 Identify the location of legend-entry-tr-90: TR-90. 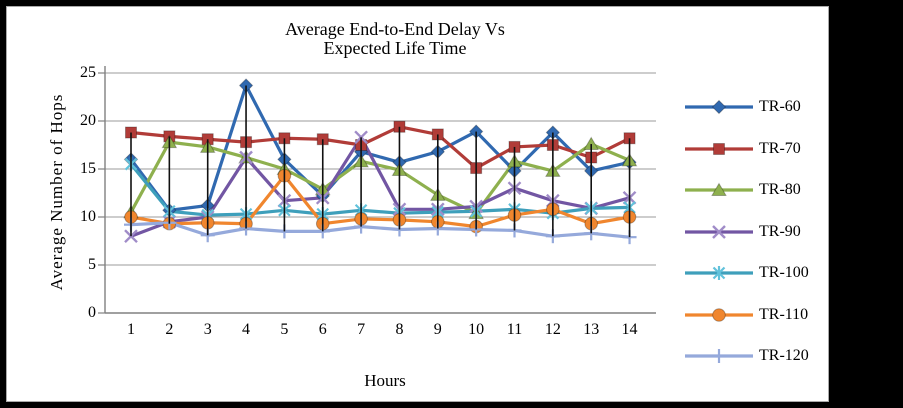
(746, 232).